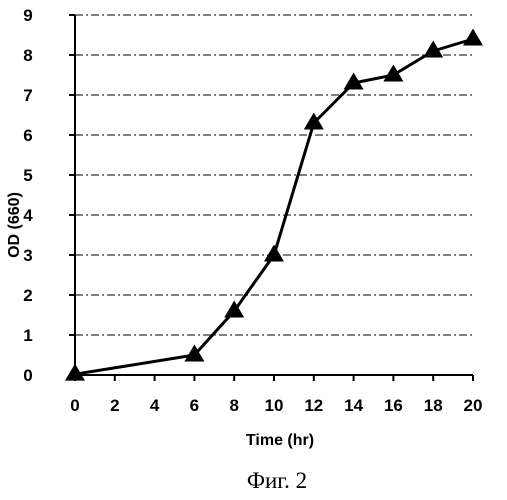 The image size is (507, 500). I want to click on y-axis-title: OD (660), so click(14, 225).